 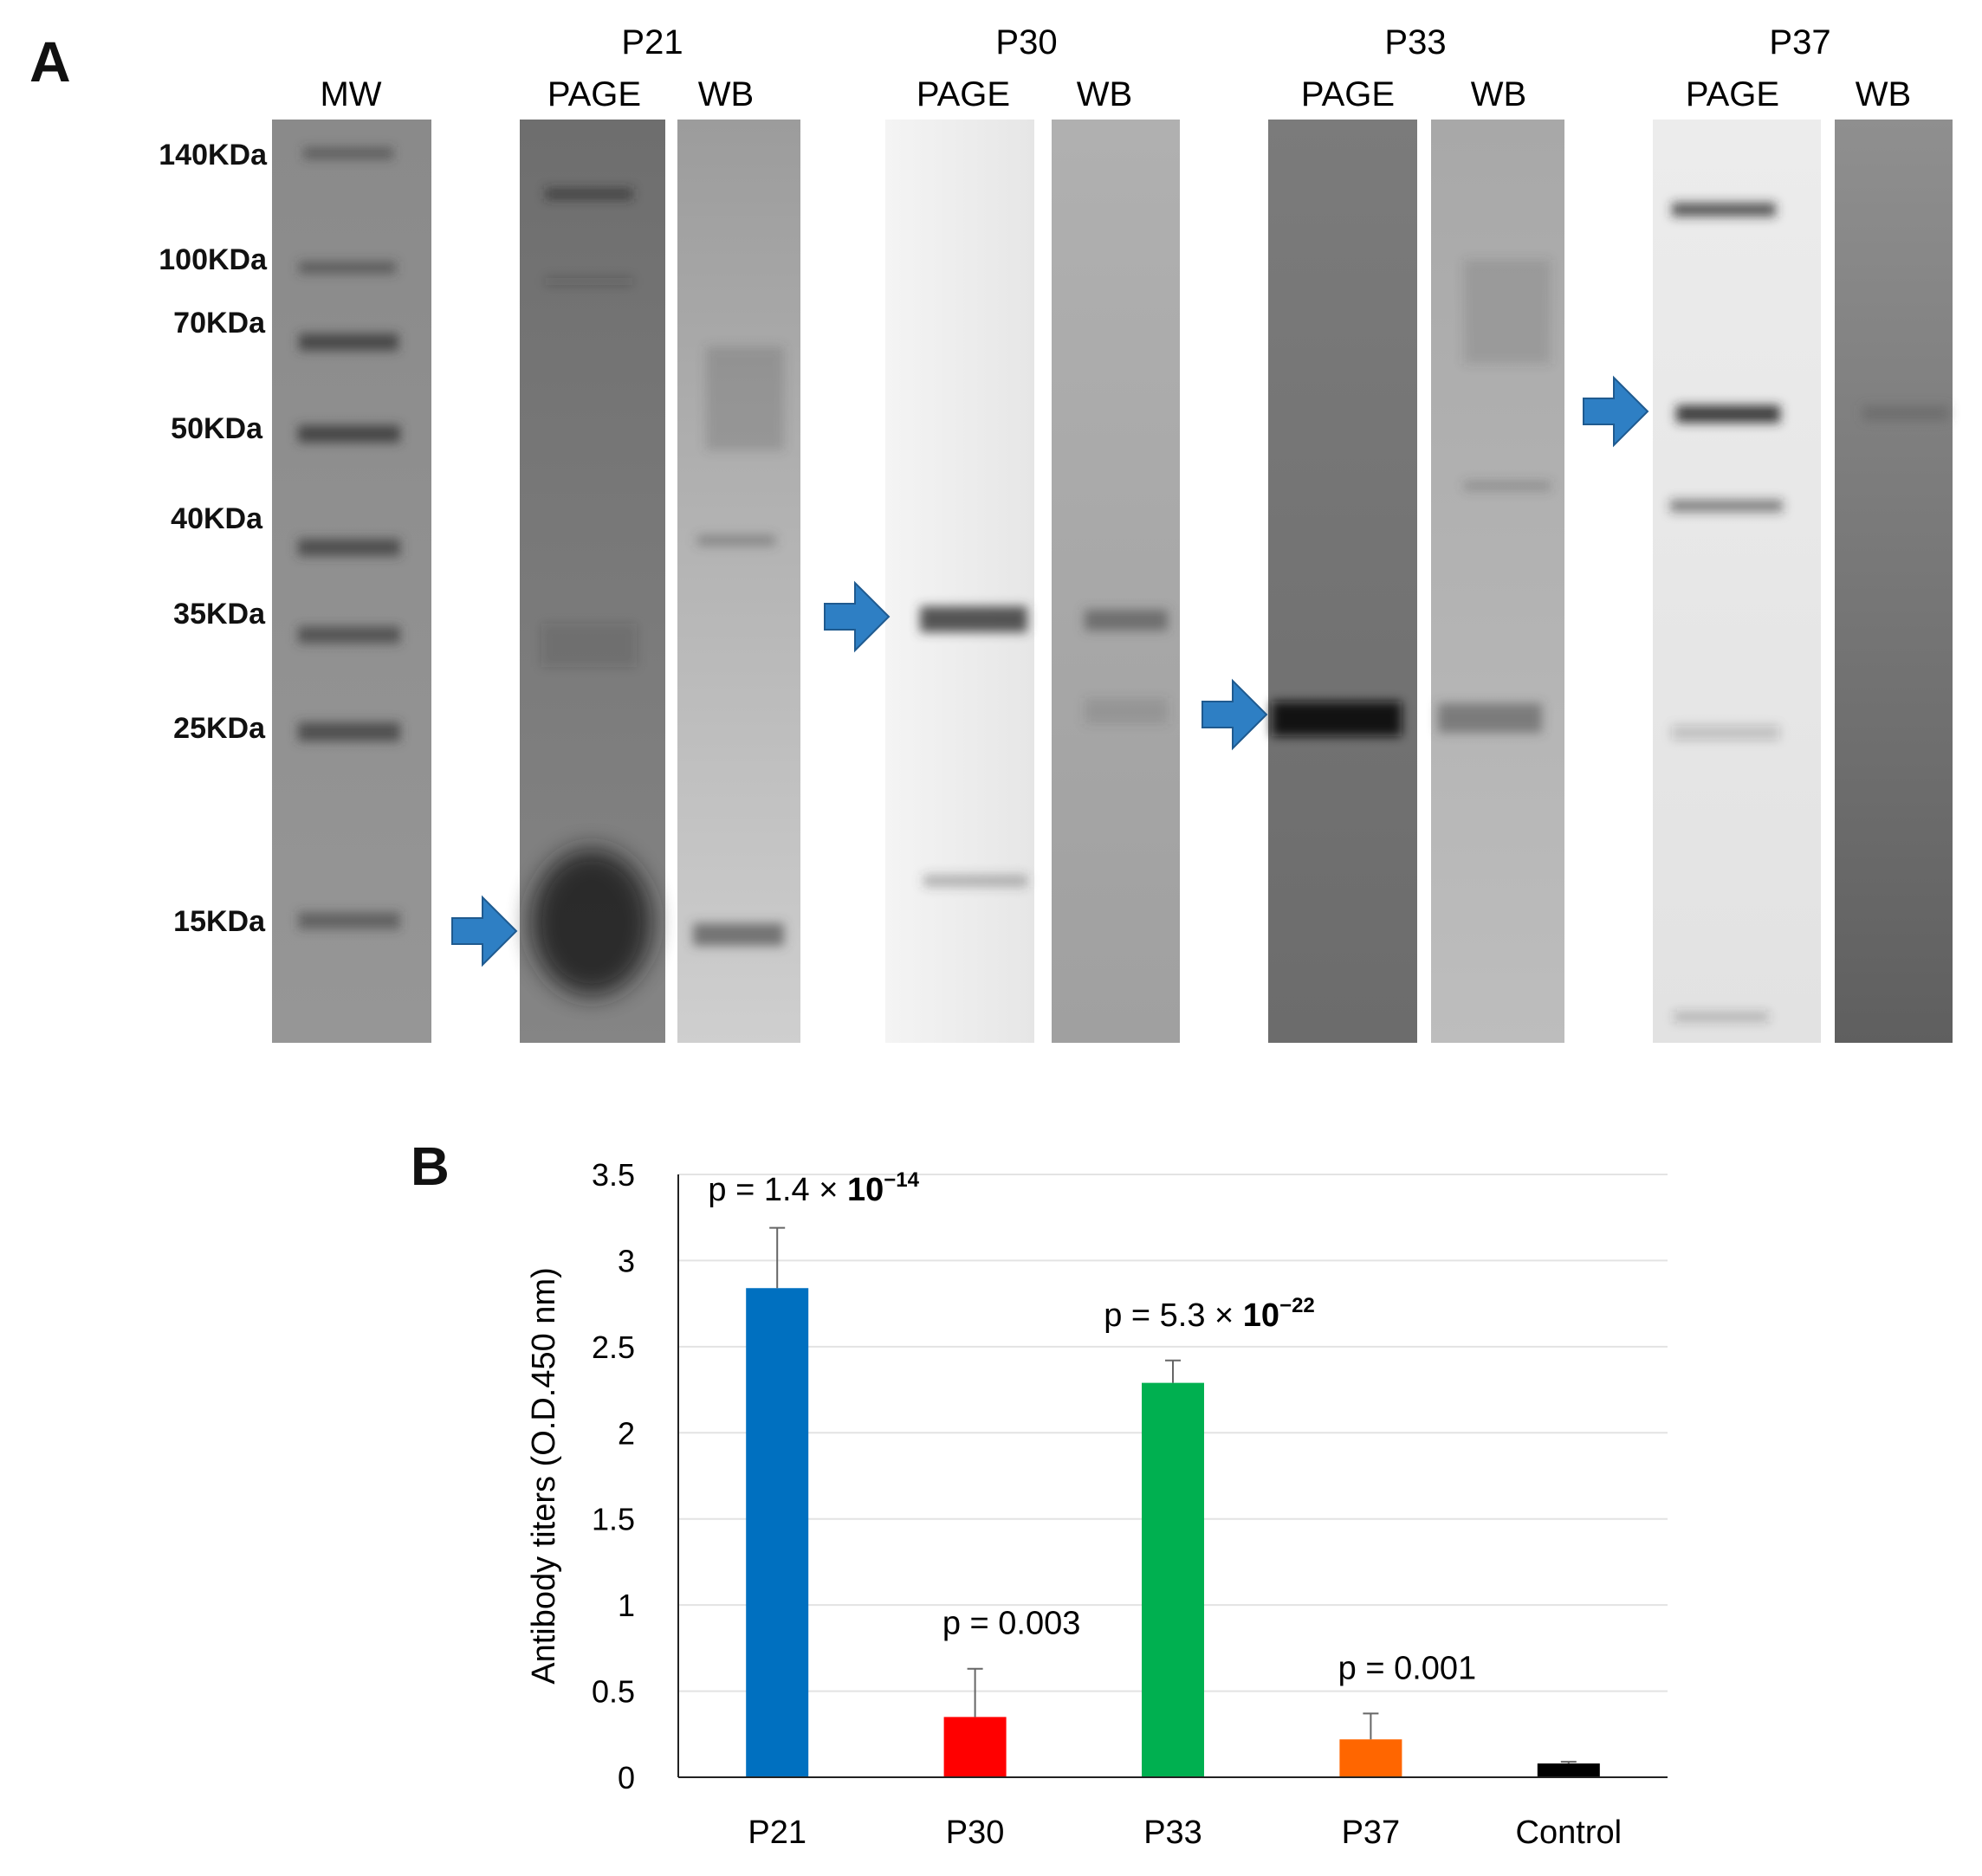 What do you see at coordinates (1724, 210) in the screenshot?
I see `p37-page-band-high` at bounding box center [1724, 210].